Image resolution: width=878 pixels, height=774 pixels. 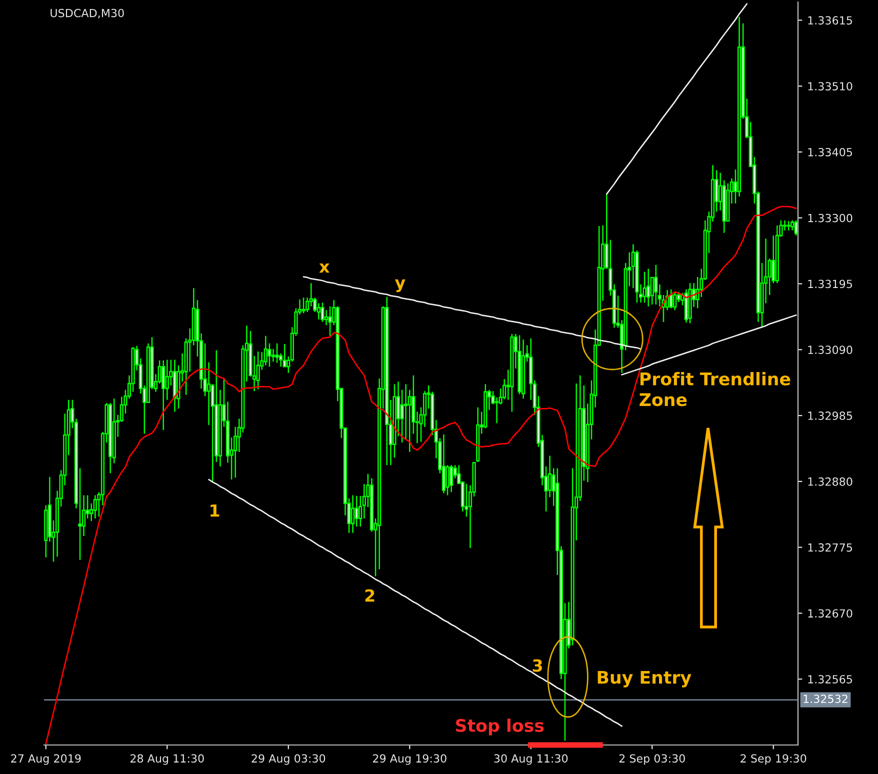 I want to click on annotation: 2, so click(x=369, y=595).